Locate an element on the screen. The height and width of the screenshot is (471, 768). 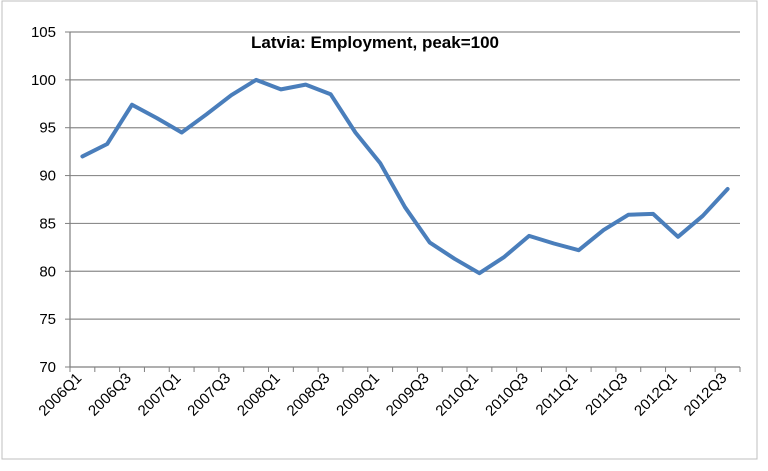
y-tick-label-95: 95 is located at coordinates (47, 128).